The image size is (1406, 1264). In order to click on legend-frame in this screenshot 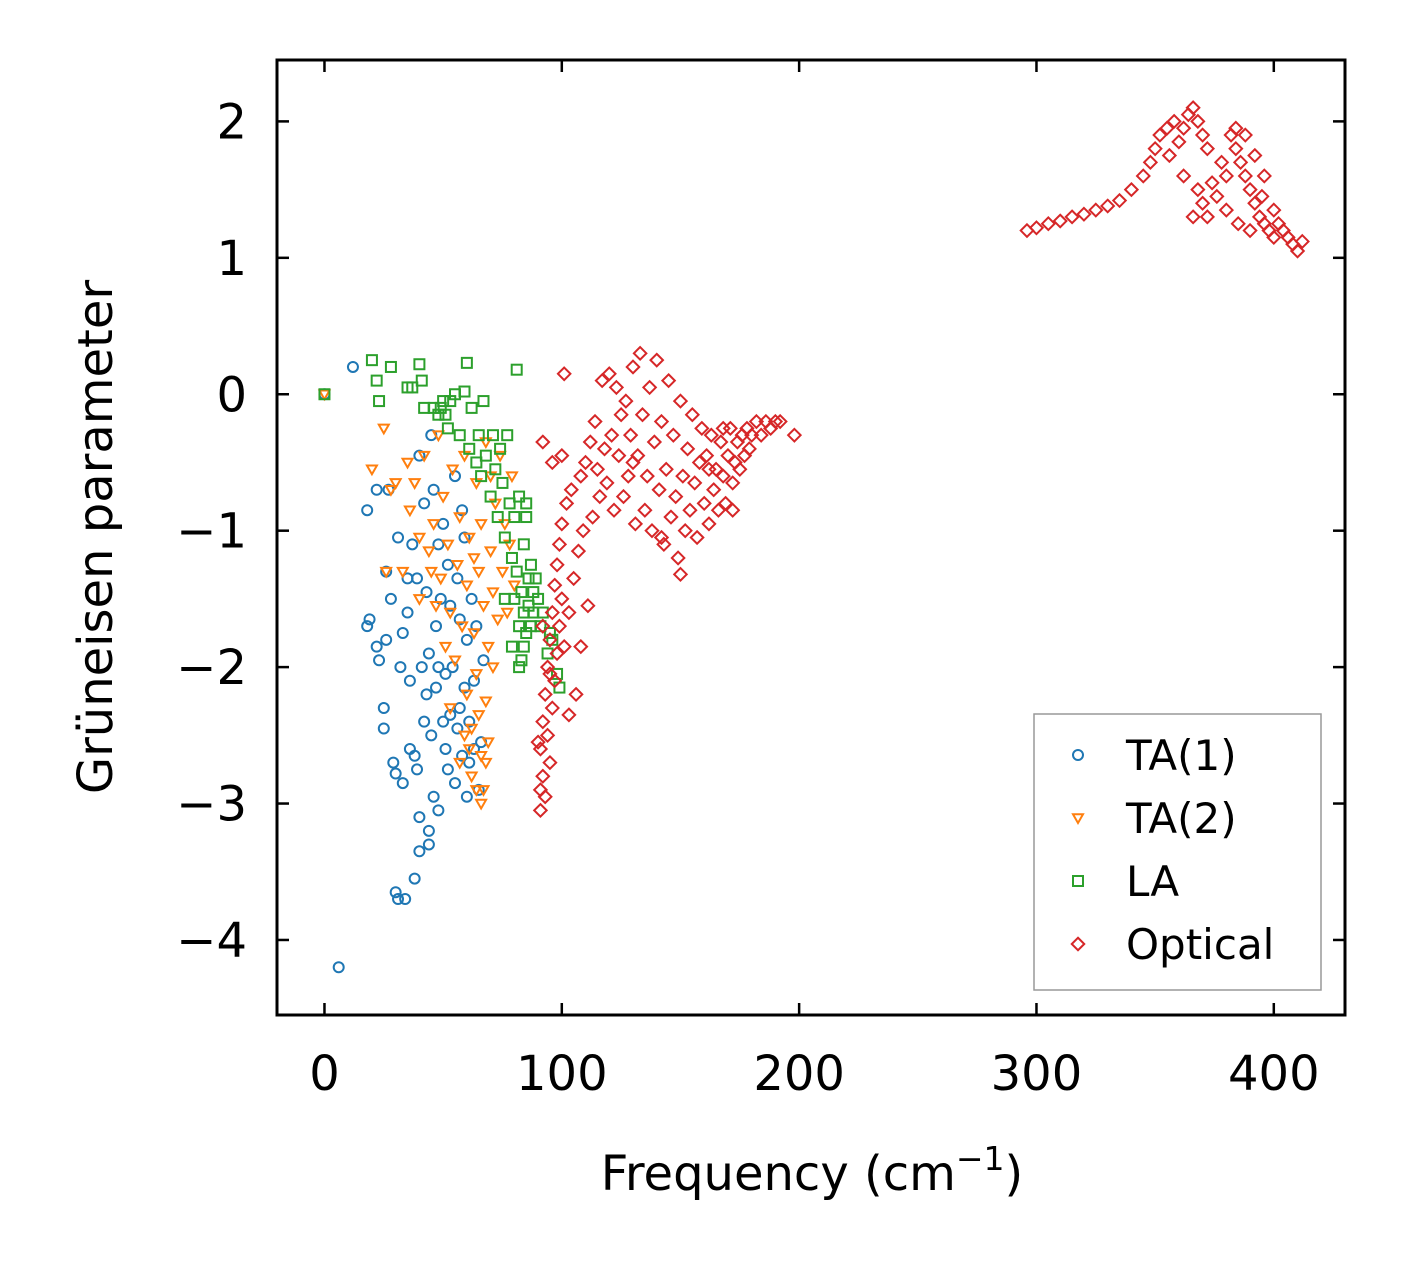, I will do `click(1177, 852)`.